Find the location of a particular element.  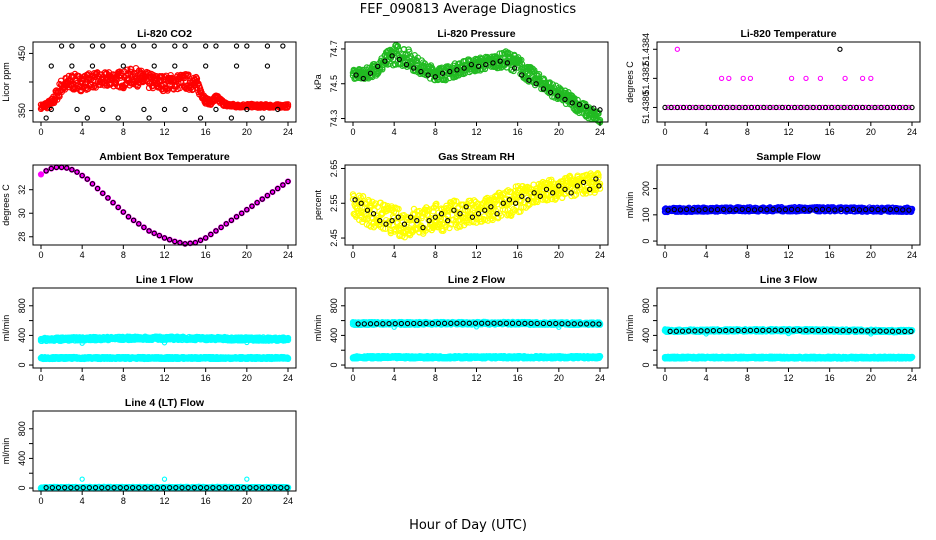

panel-title: Line 2 Flow is located at coordinates (477, 280).